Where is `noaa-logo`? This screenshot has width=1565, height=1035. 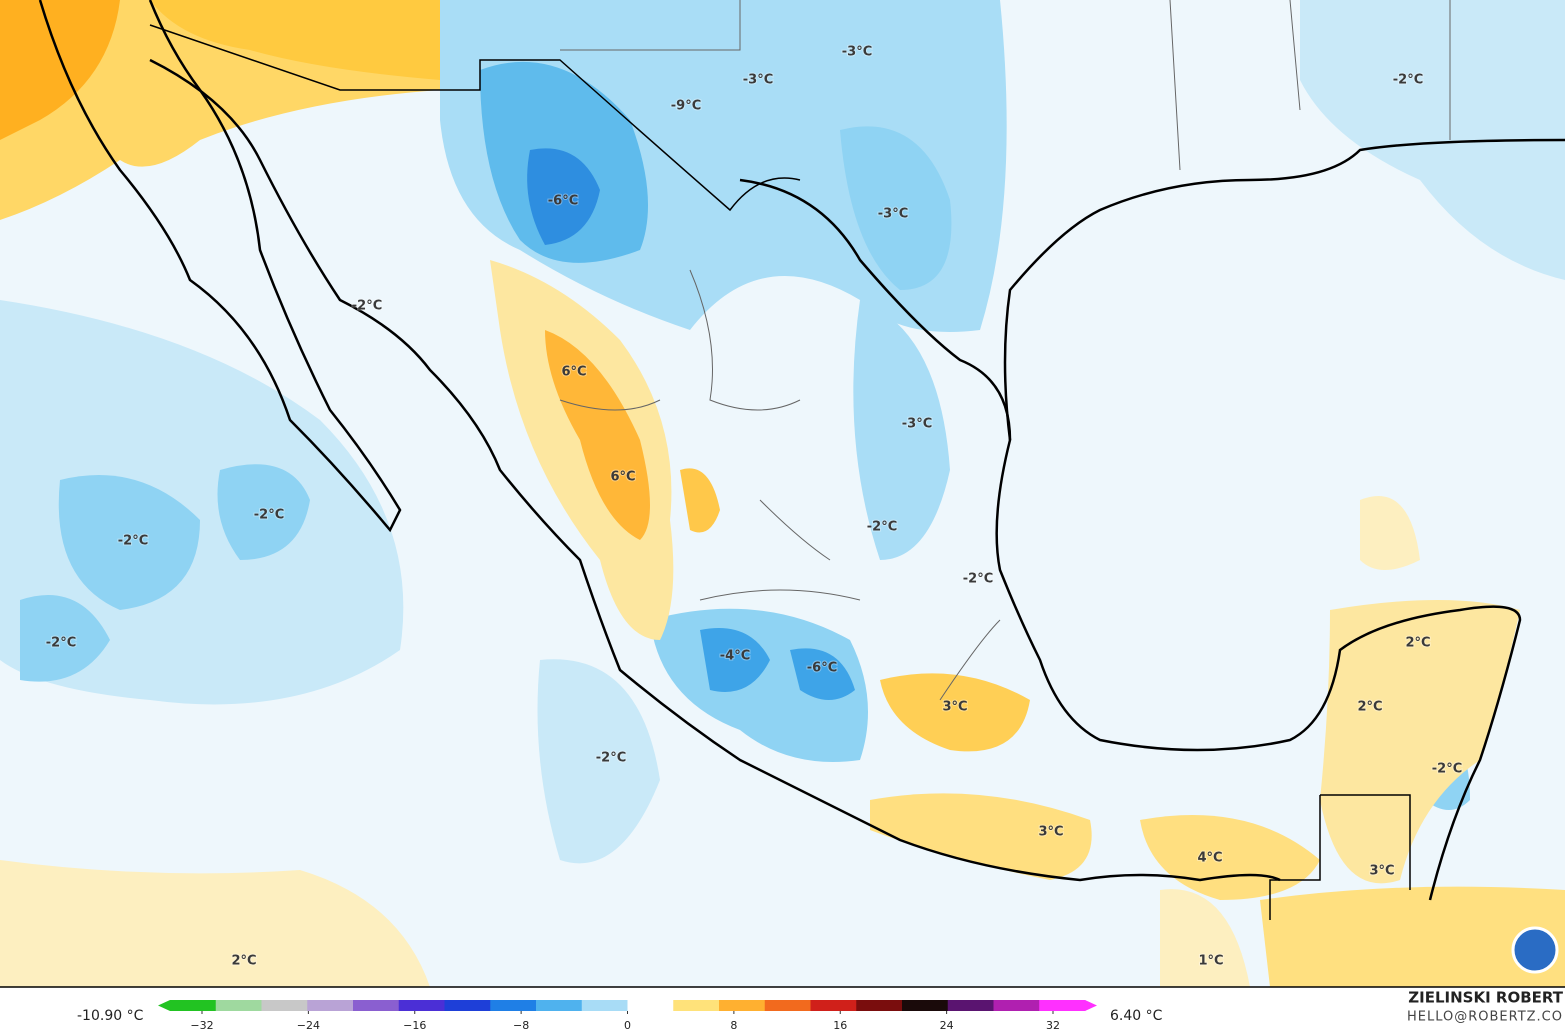 noaa-logo is located at coordinates (1535, 950).